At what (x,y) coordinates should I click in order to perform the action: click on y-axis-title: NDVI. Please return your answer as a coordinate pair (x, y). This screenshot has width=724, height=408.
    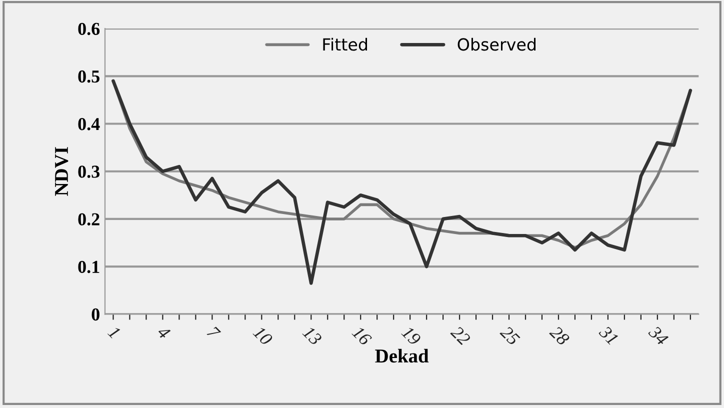
    Looking at the image, I should click on (61, 171).